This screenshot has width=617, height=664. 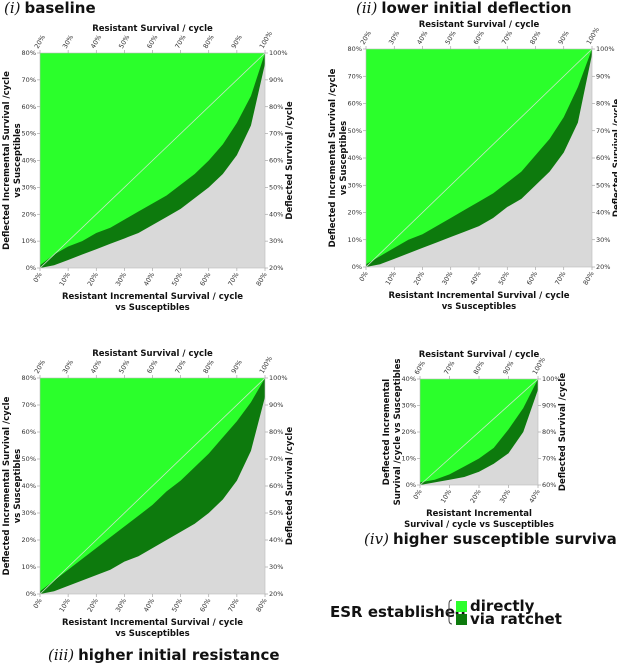 I want to click on x2-tick-label: 20%, so click(x=40, y=41).